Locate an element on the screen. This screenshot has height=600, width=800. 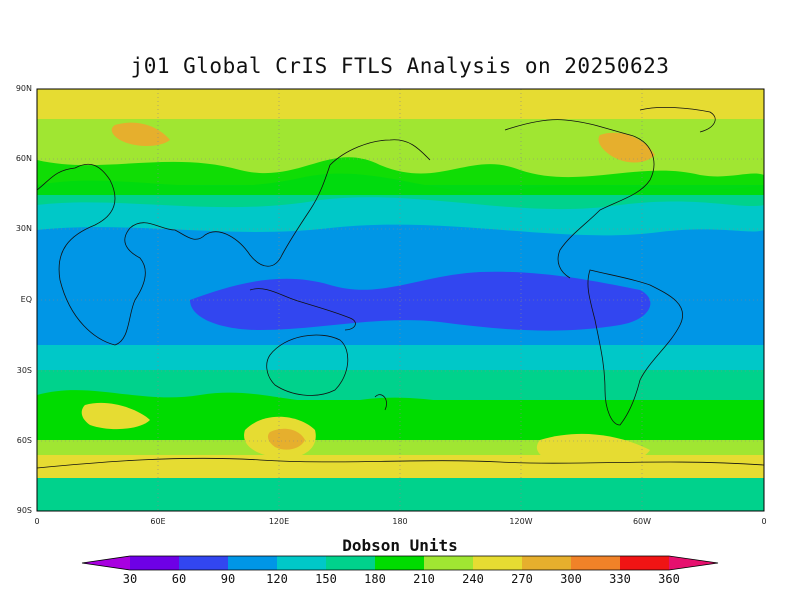
colorbar-tick: 180 is located at coordinates (375, 579).